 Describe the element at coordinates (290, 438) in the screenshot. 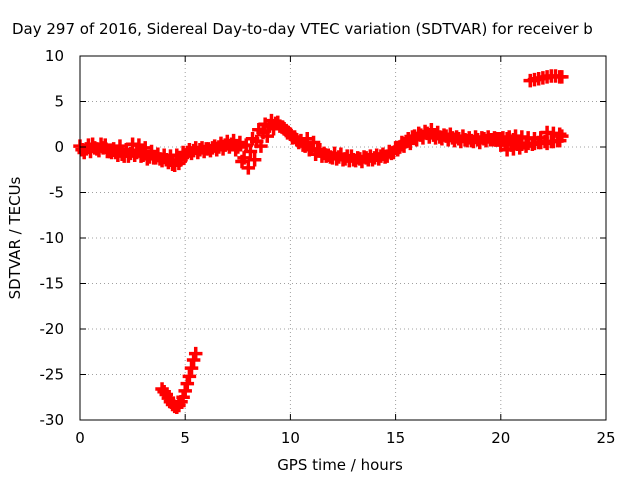

I see `x-tick-label-2: 10` at that location.